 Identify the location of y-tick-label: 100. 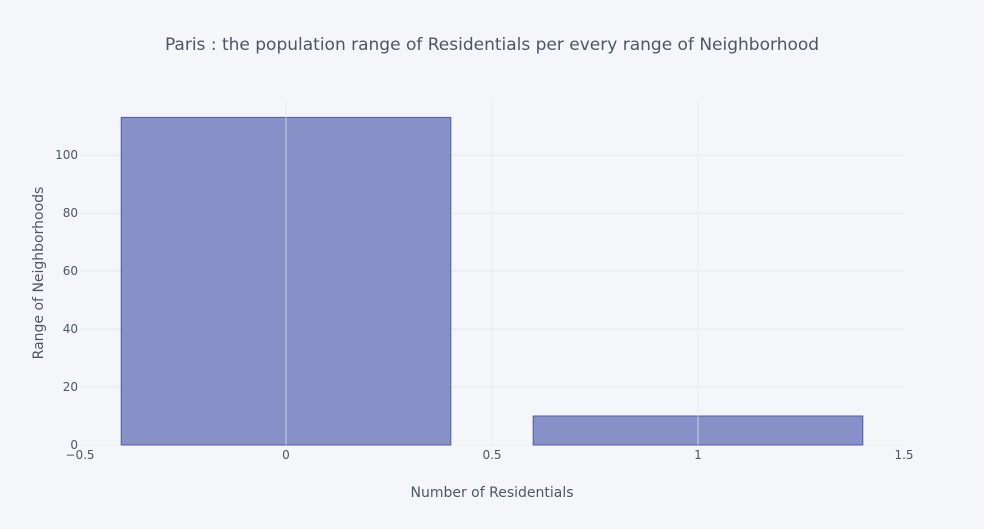
(66, 155).